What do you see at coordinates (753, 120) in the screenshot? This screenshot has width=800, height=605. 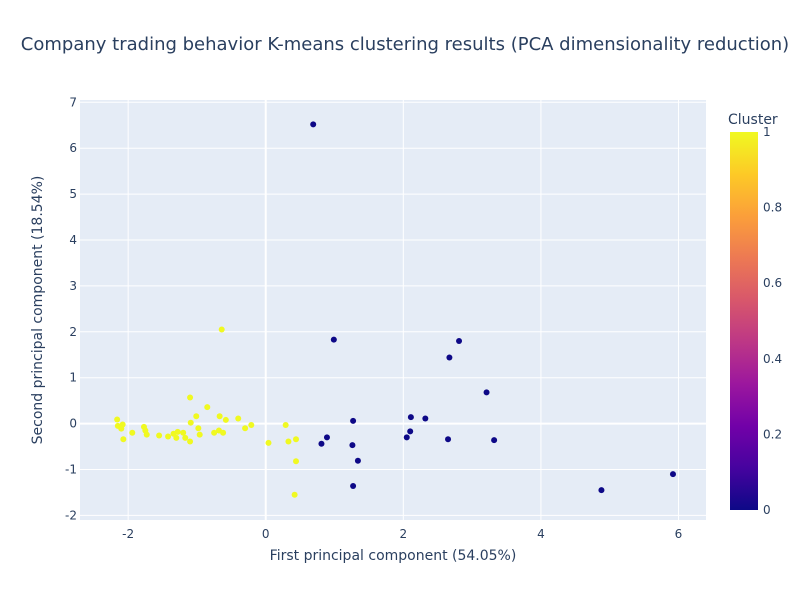 I see `colorbar-title: Cluster` at bounding box center [753, 120].